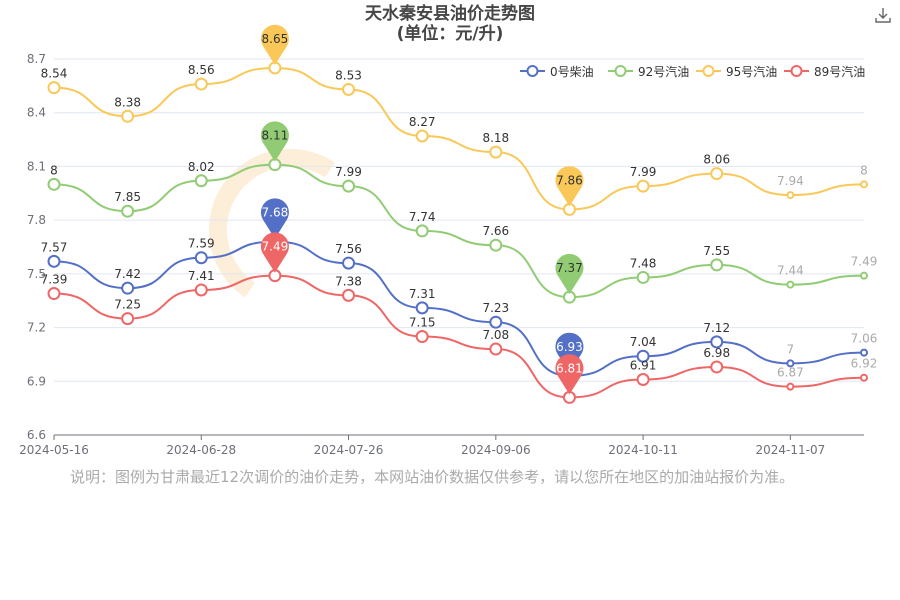  What do you see at coordinates (54, 74) in the screenshot?
I see `data-label: 8.54` at bounding box center [54, 74].